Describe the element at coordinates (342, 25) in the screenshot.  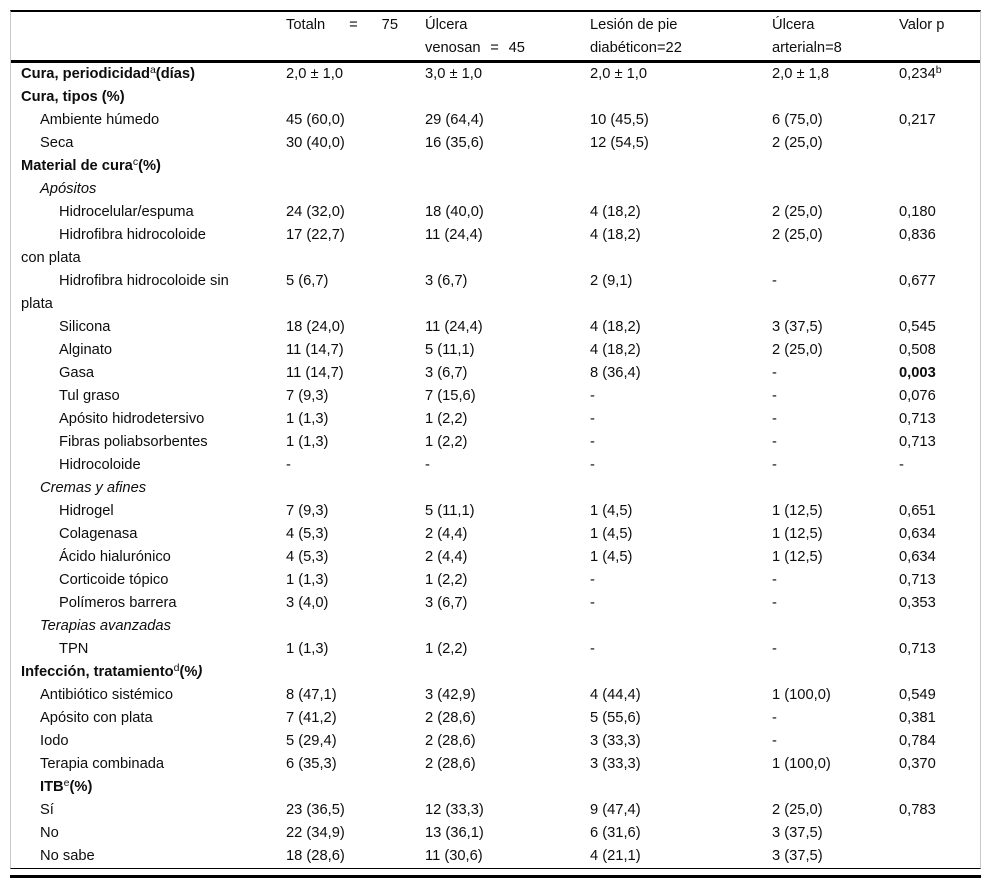
I see `column-header-line: Totaln = 75` at that location.